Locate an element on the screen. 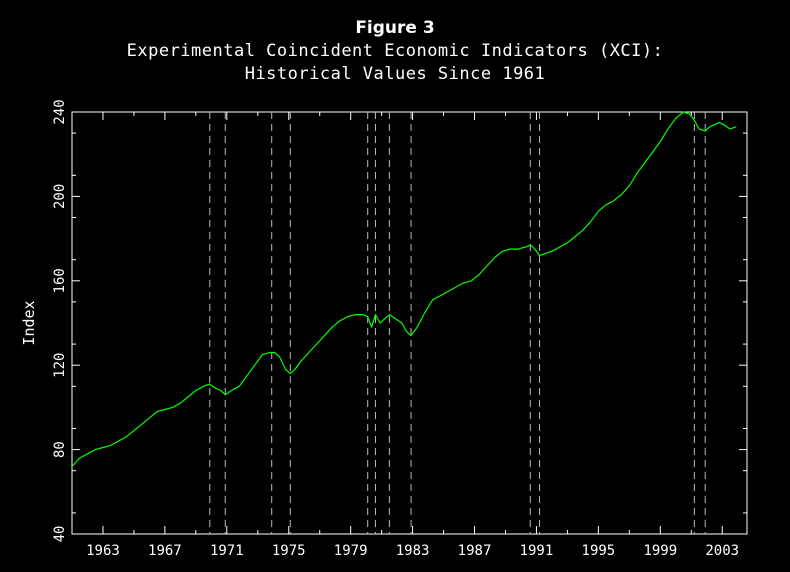  x-tick-label: 1963 is located at coordinates (103, 551).